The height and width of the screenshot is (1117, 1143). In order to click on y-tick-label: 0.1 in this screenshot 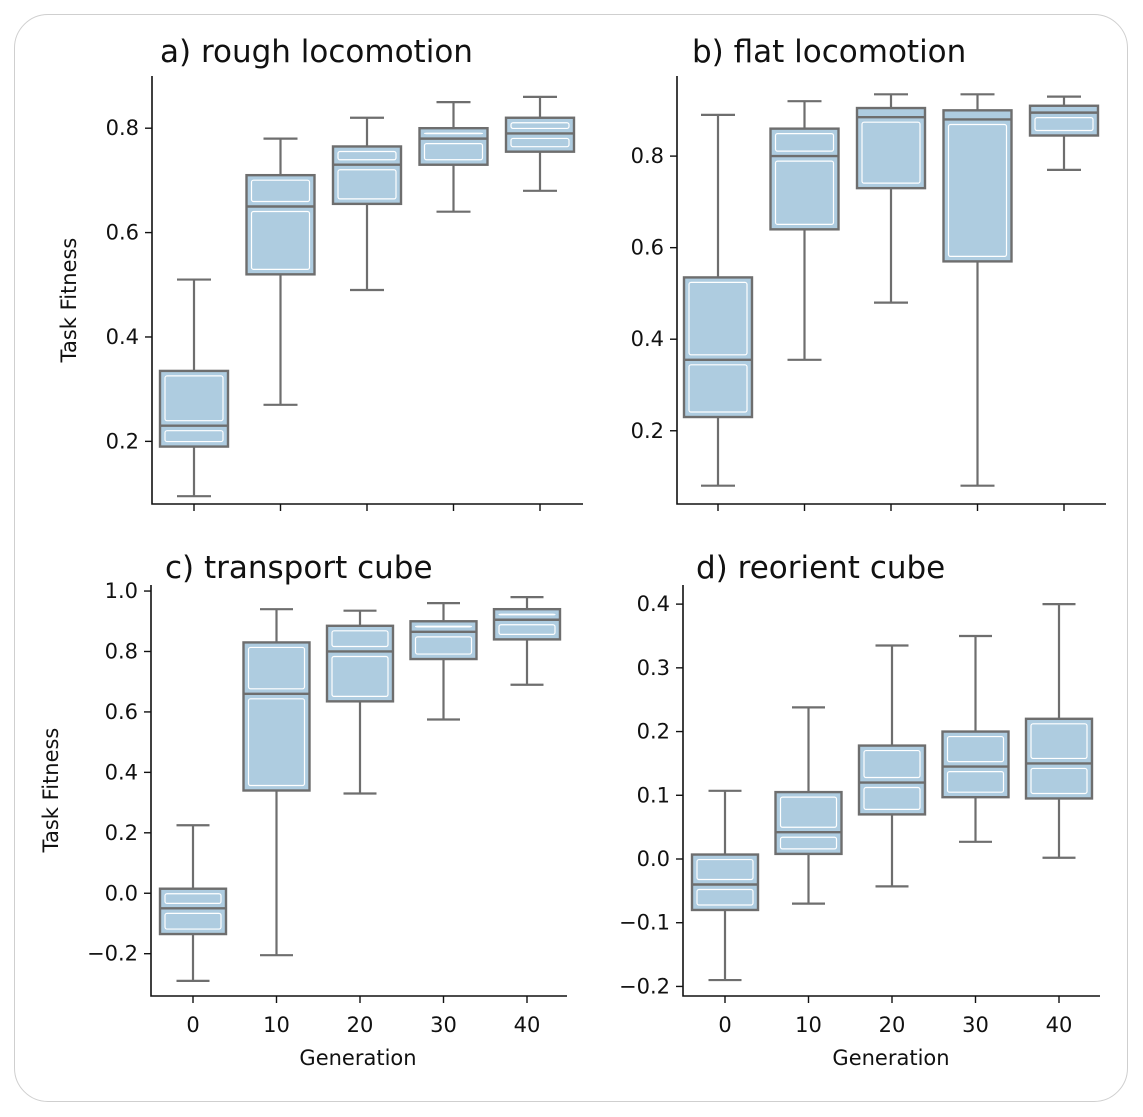, I will do `click(653, 795)`.